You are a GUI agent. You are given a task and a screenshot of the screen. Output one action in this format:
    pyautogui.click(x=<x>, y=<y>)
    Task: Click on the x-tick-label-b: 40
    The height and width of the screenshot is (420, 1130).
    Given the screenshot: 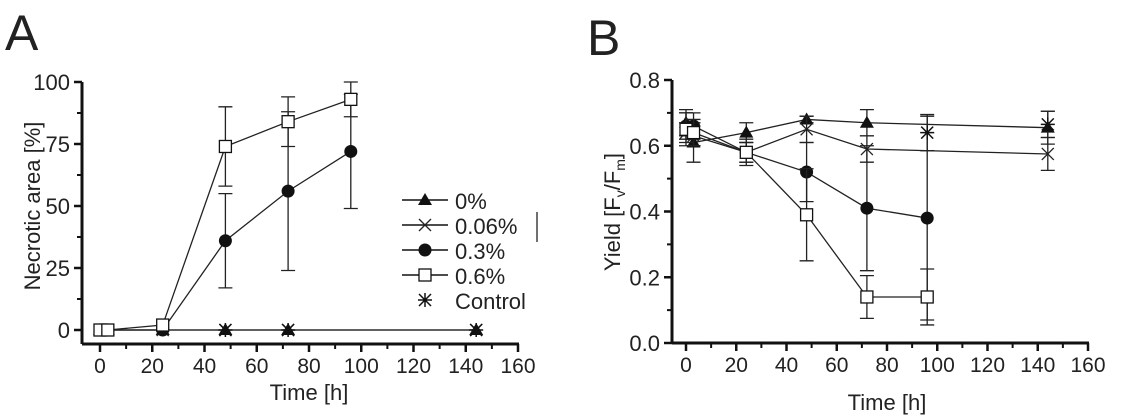 What is the action you would take?
    pyautogui.click(x=786, y=365)
    